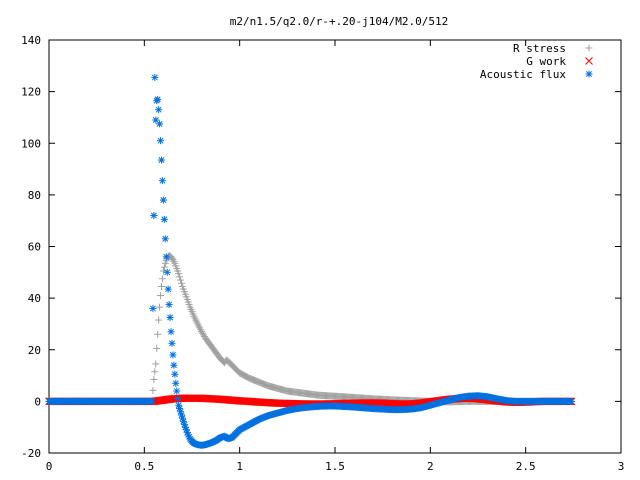 Image resolution: width=640 pixels, height=480 pixels. Describe the element at coordinates (539, 48) in the screenshot. I see `legend-label: R stress` at that location.